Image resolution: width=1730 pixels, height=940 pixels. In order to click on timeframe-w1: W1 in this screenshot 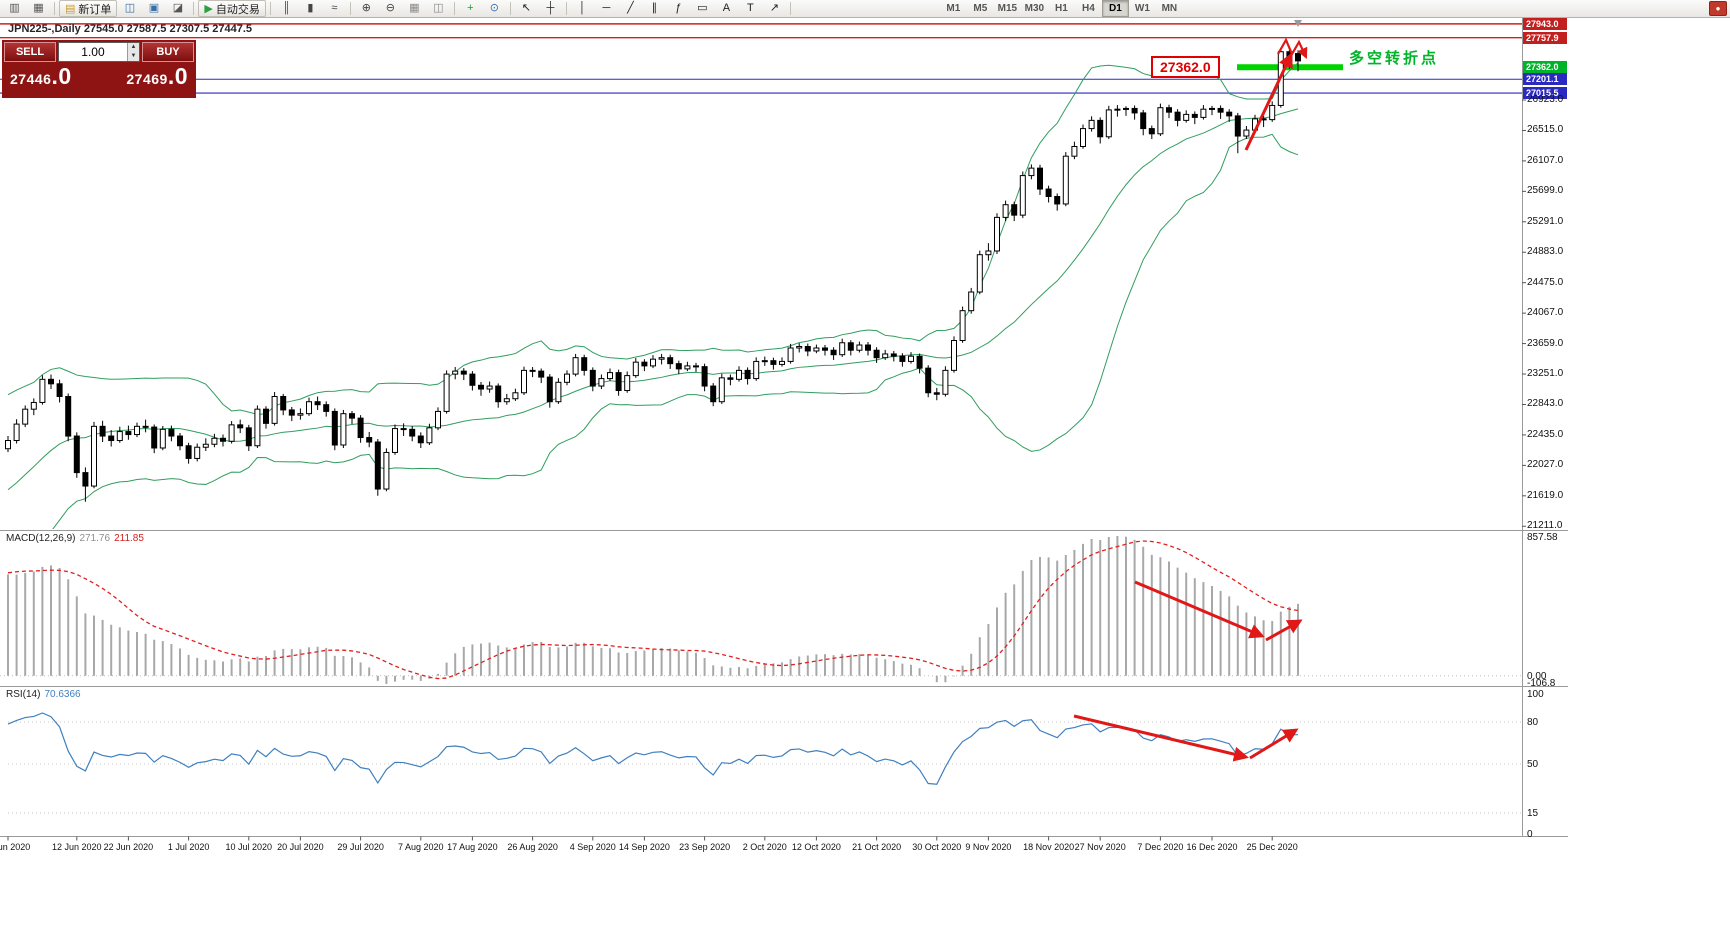, I will do `click(1142, 8)`.